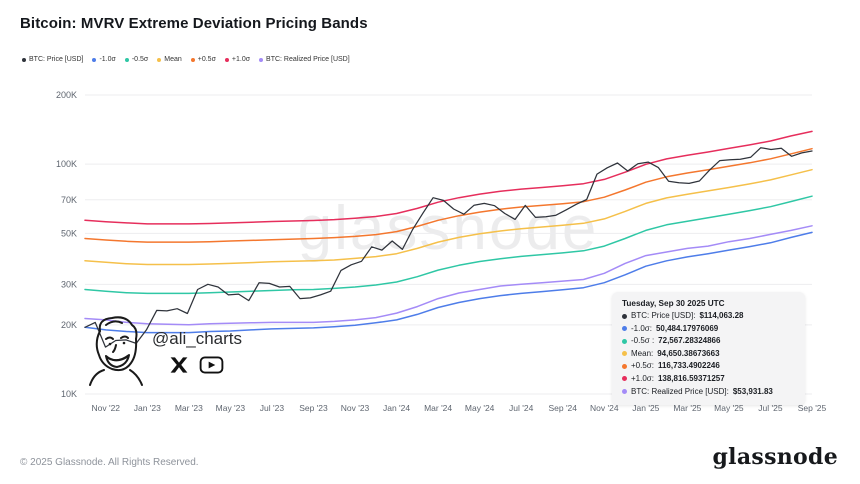  Describe the element at coordinates (689, 341) in the screenshot. I see `tooltip-series-value: 72,567.28324866` at that location.